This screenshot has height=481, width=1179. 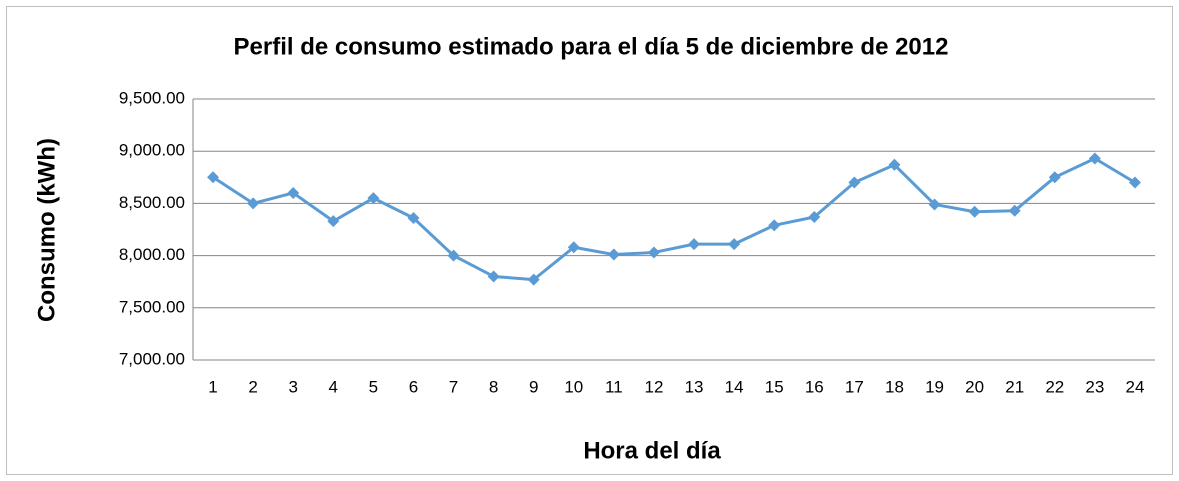 I want to click on y-tick-label: 7,500.00, so click(x=152, y=306).